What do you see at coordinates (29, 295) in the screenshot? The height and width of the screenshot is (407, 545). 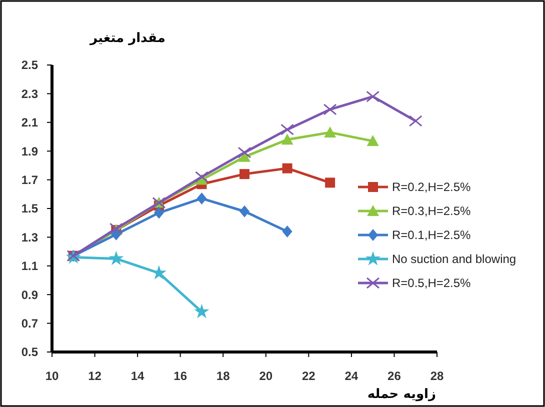 I see `y-tick-label: 0.9` at bounding box center [29, 295].